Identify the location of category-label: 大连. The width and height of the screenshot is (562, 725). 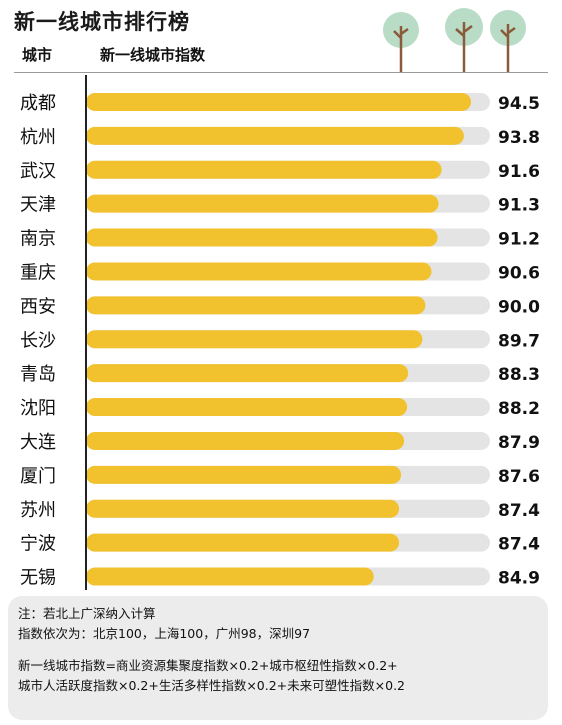
(38, 442).